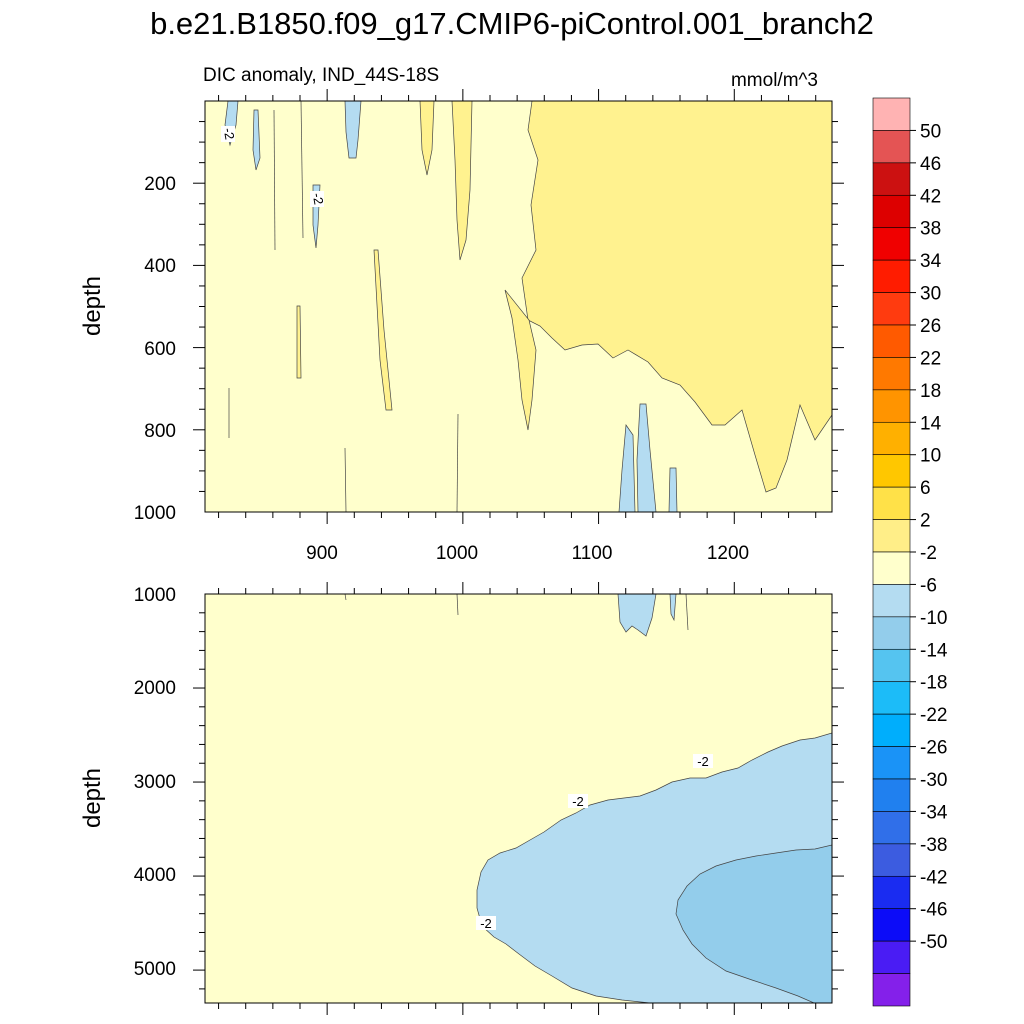 This screenshot has width=1024, height=1024. I want to click on lower-deep-negative-region, so click(753, 923).